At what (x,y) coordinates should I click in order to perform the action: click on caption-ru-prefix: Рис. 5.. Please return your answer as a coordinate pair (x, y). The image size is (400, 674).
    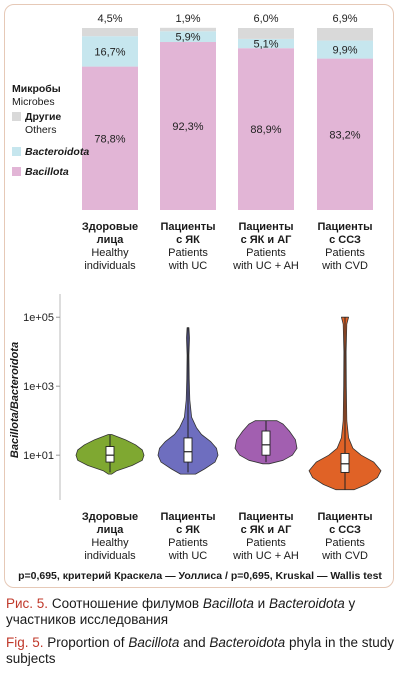
    Looking at the image, I should click on (27, 603).